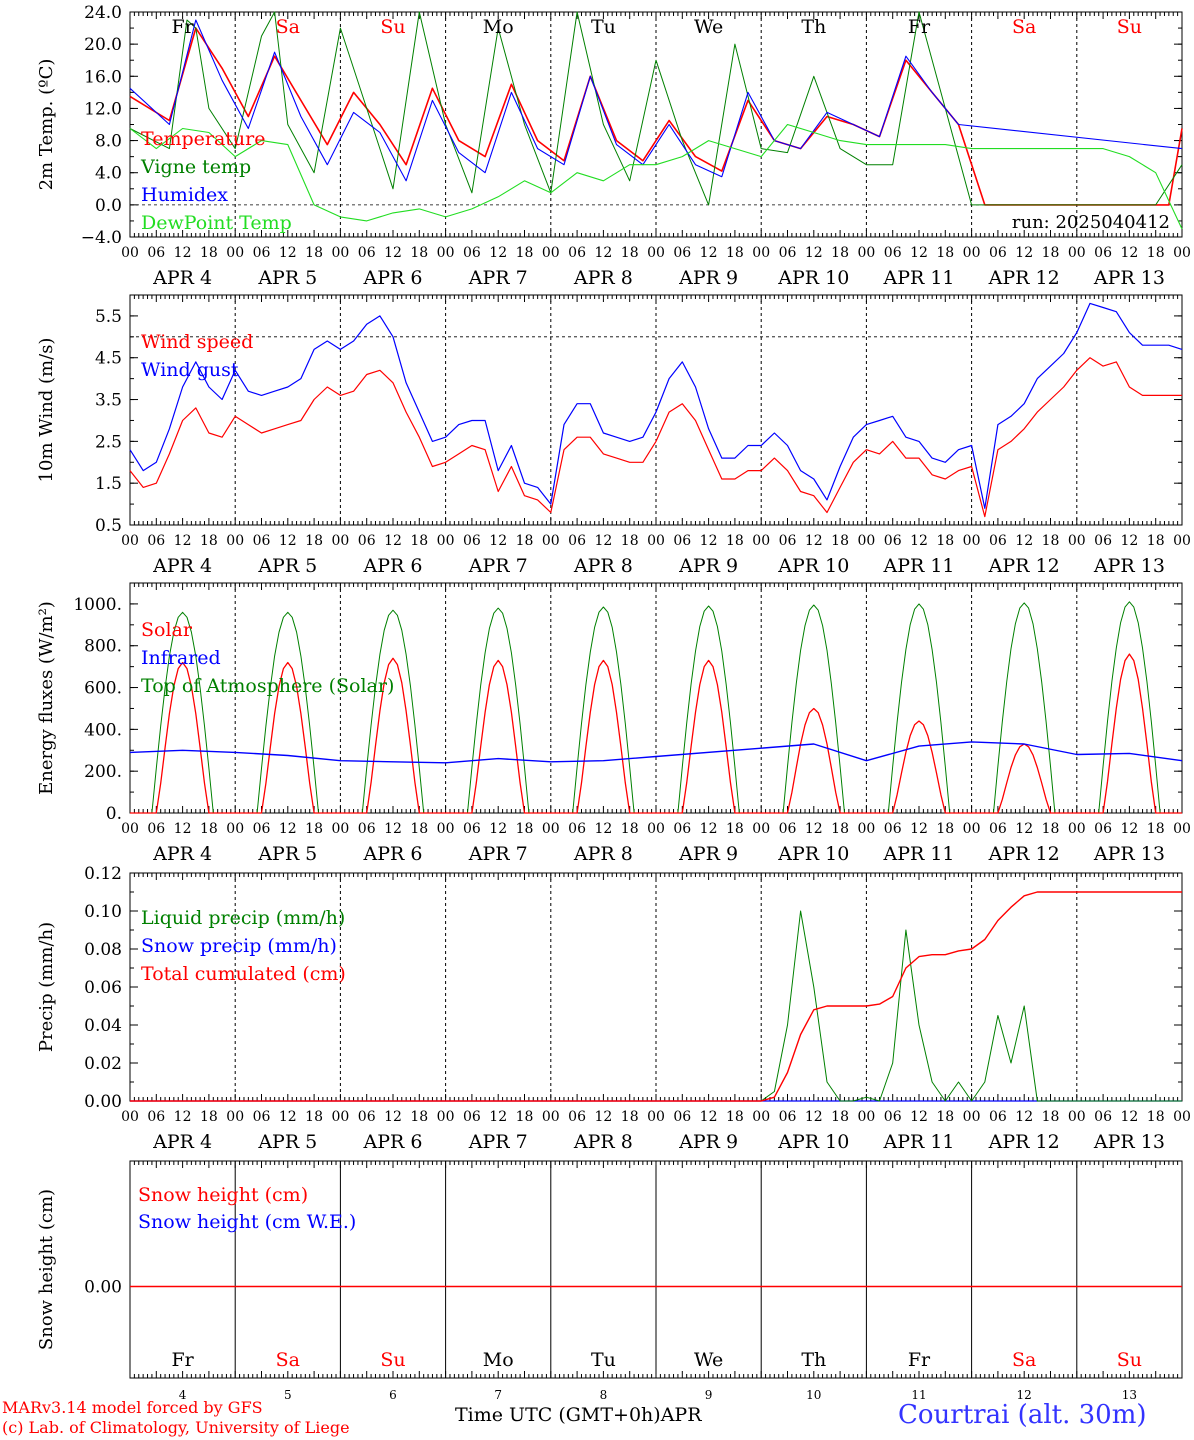 The width and height of the screenshot is (1194, 1440). Describe the element at coordinates (288, 1360) in the screenshot. I see `day-name: Sa` at that location.